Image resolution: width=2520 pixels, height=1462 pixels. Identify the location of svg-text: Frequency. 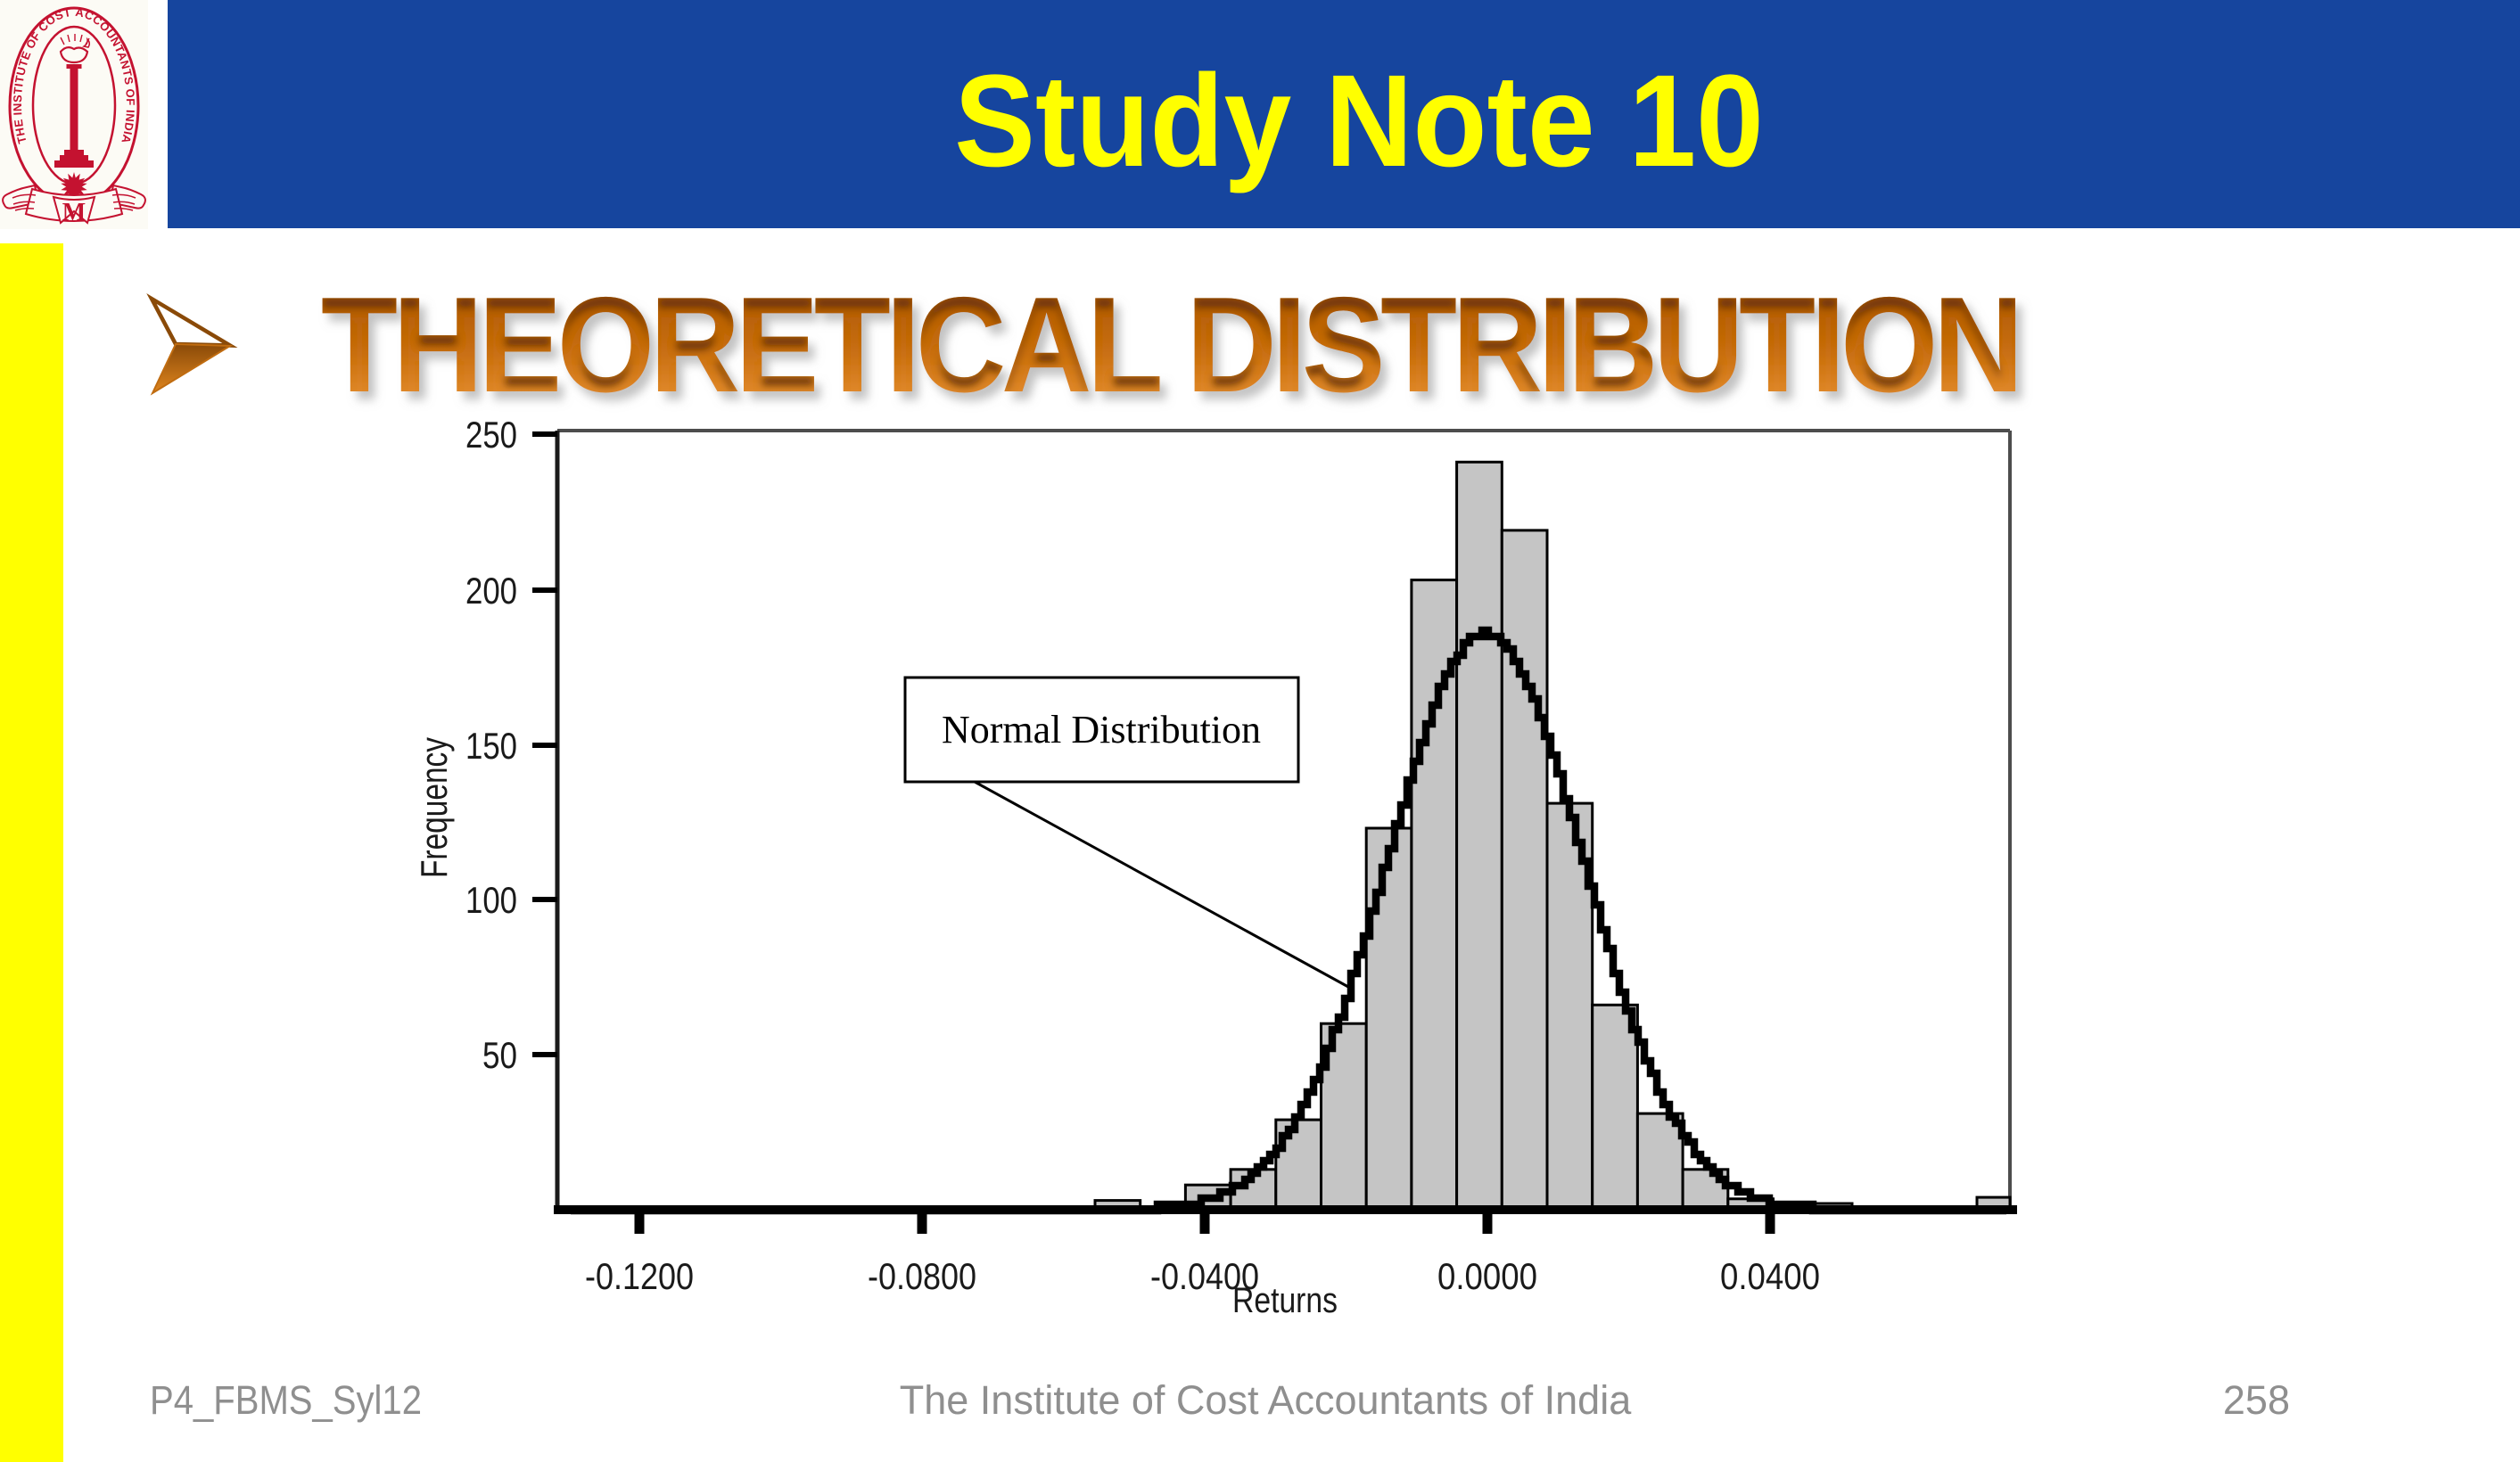
(434, 807).